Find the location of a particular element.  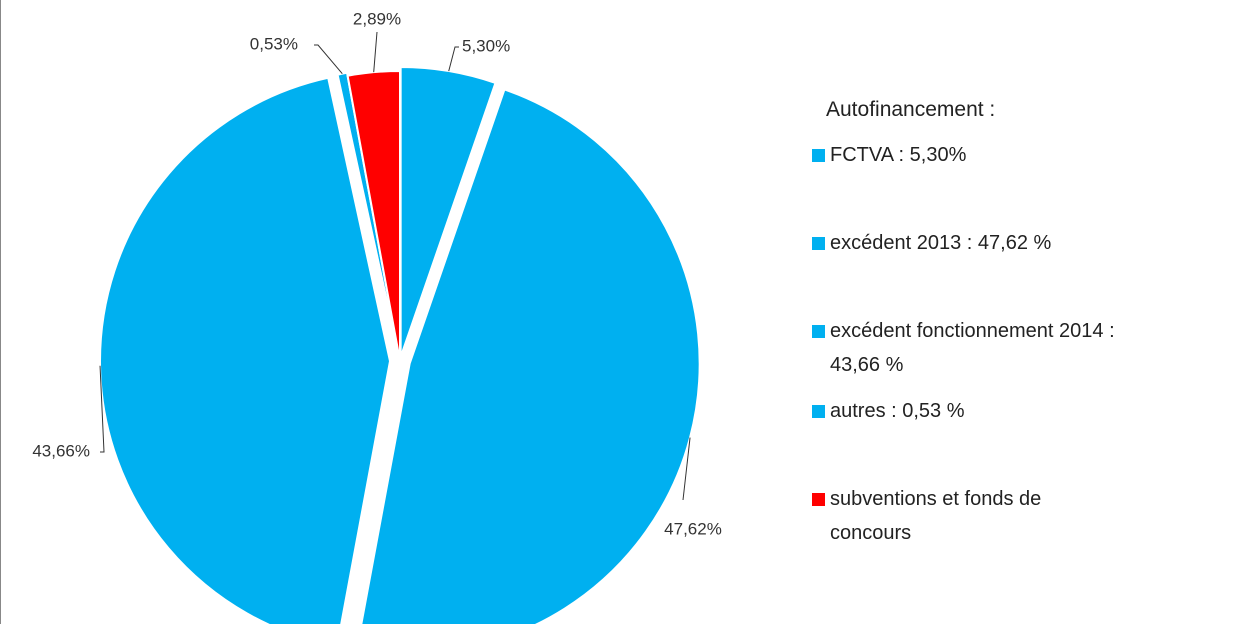

legend-item: FCTVA : 5,30% is located at coordinates (1016, 155).